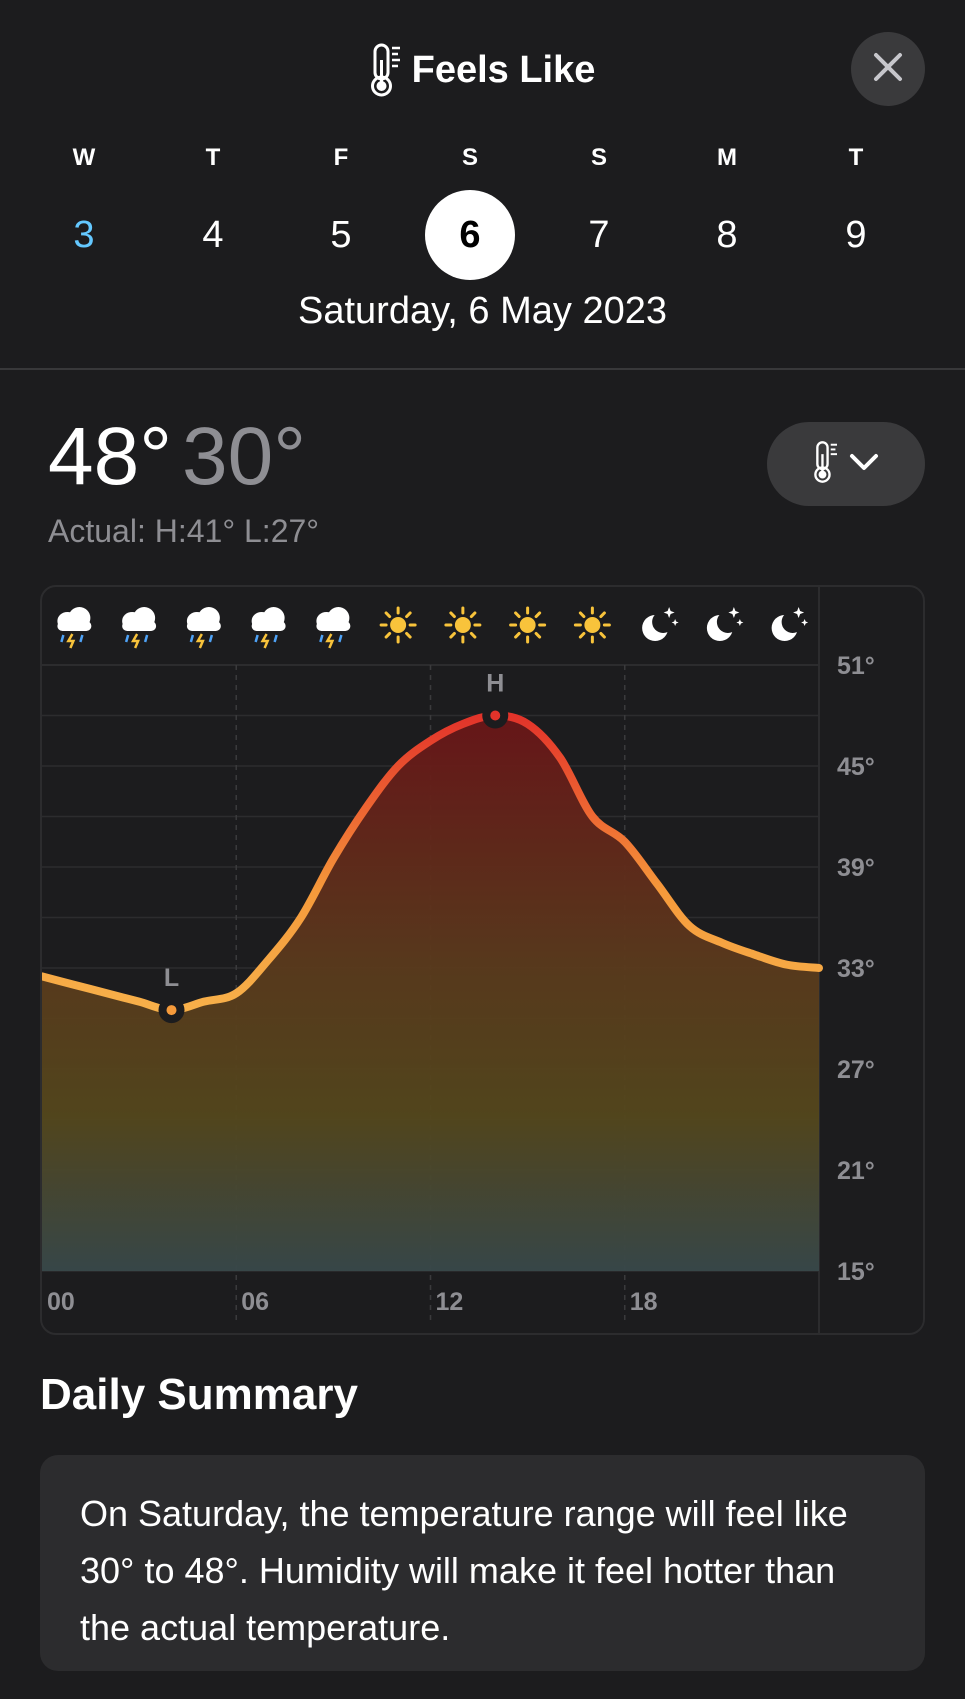 The width and height of the screenshot is (965, 1699). I want to click on close-icon, so click(888, 69).